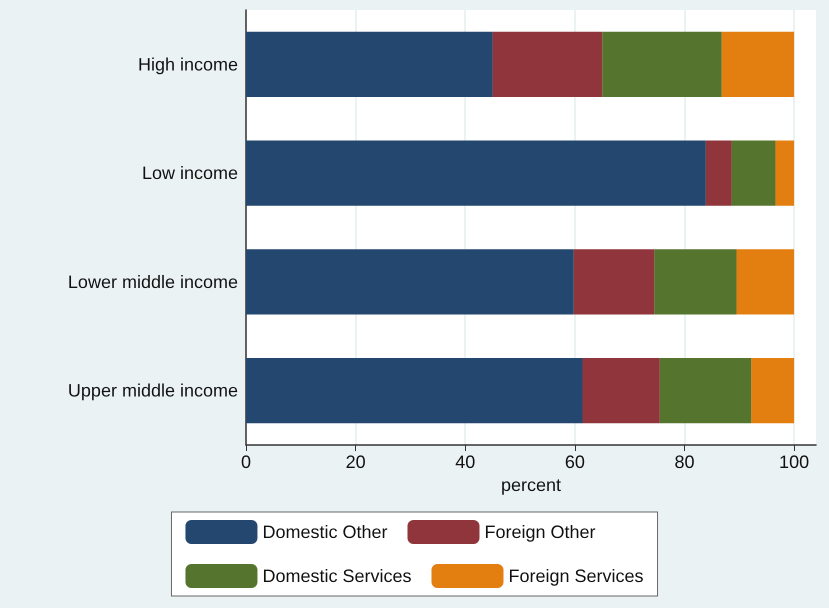  What do you see at coordinates (574, 462) in the screenshot?
I see `x-tick-label: 60` at bounding box center [574, 462].